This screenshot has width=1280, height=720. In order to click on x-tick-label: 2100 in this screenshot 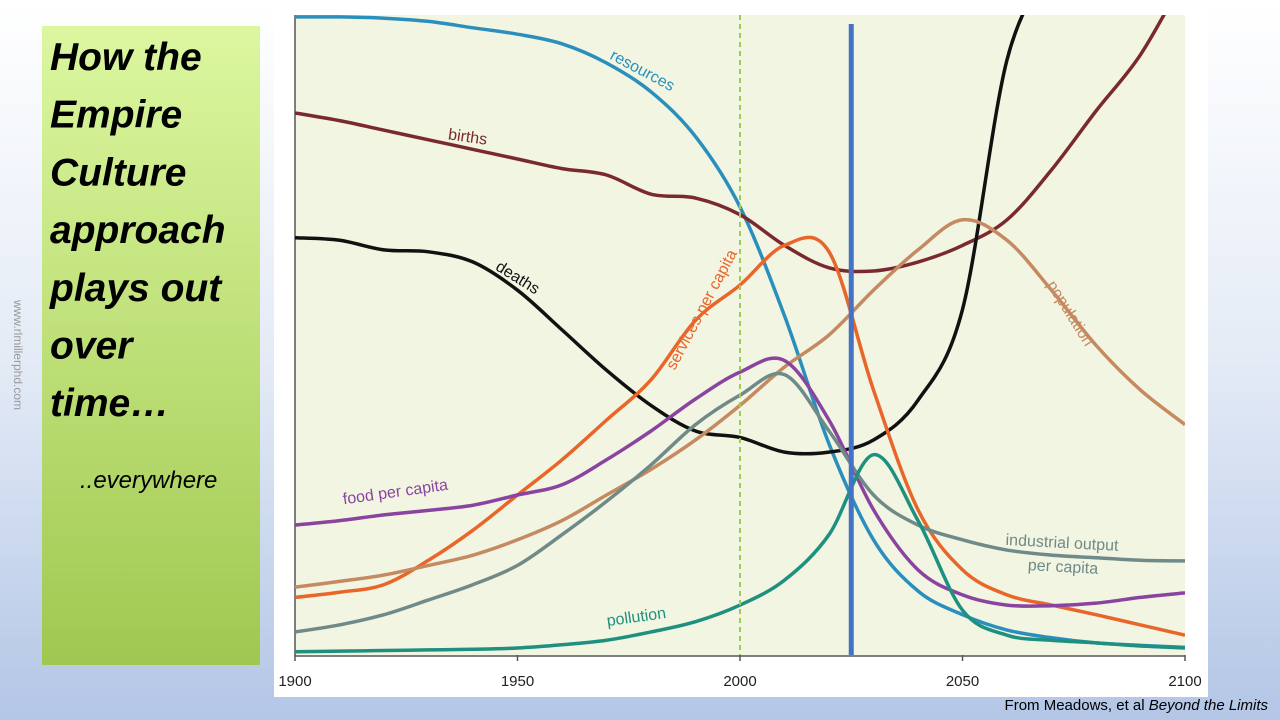, I will do `click(1184, 681)`.